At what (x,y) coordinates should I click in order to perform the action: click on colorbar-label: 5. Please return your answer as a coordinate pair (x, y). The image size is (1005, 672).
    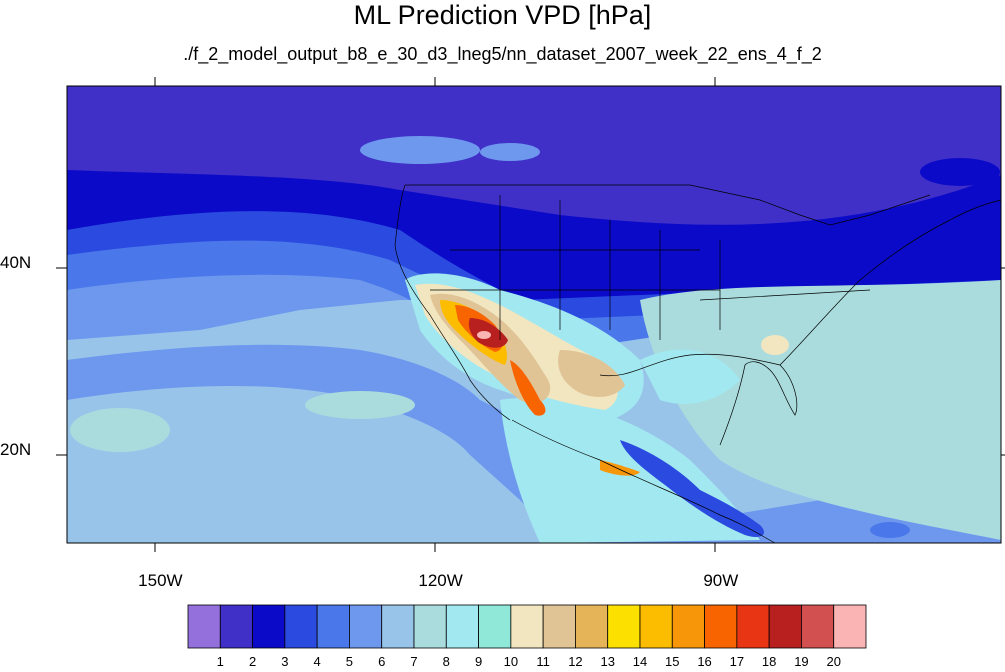
    Looking at the image, I should click on (349, 661).